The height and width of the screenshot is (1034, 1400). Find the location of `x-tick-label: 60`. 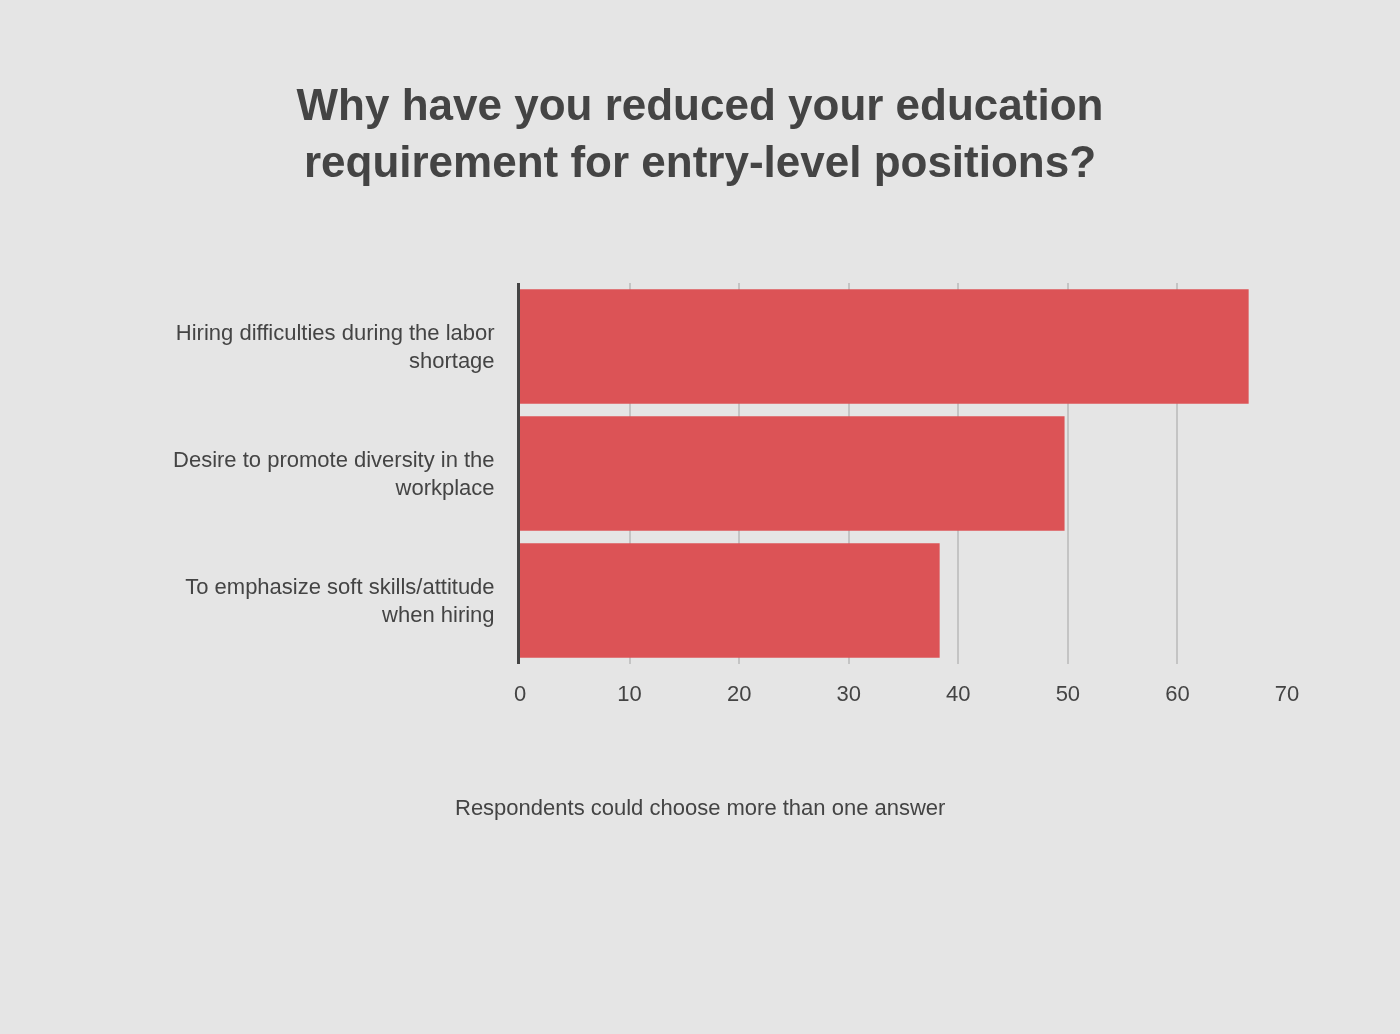

x-tick-label: 60 is located at coordinates (1177, 693).